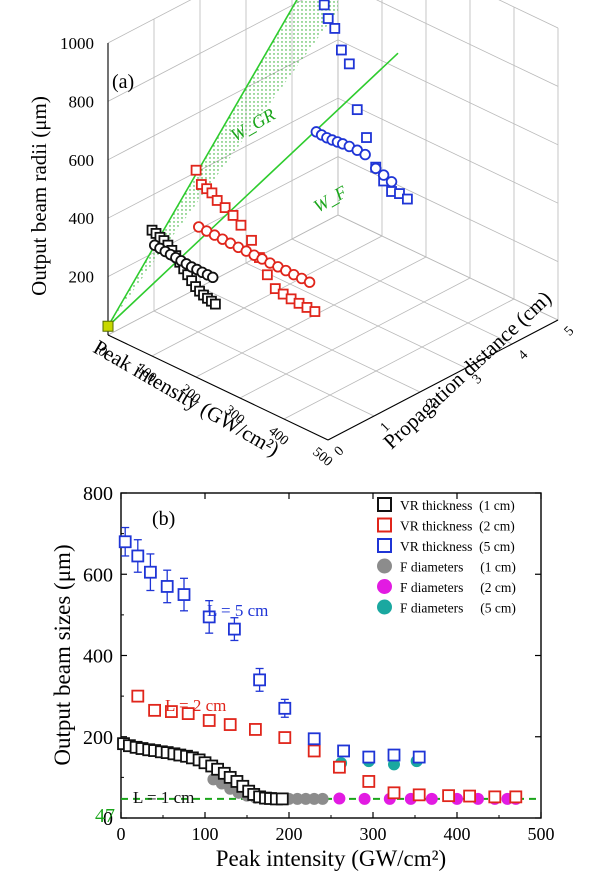  Describe the element at coordinates (457, 546) in the screenshot. I see `panel-b-legend-label: VR thickness (5 cm)` at that location.